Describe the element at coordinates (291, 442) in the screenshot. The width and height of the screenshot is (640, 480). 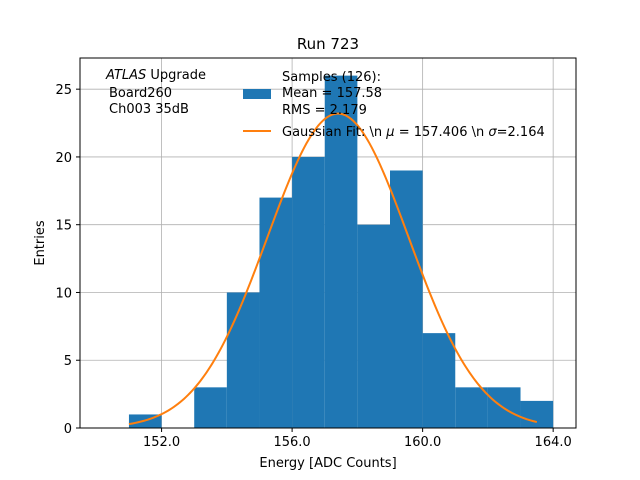
I see `x-tick-label: 156.0` at that location.